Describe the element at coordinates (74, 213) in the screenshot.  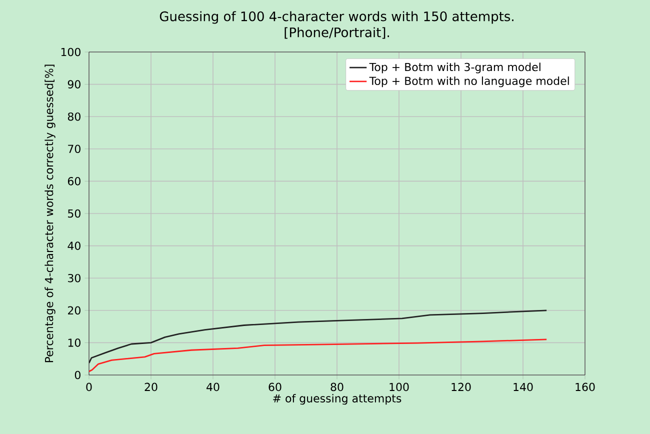
I see `y-tick-label: 50` at that location.